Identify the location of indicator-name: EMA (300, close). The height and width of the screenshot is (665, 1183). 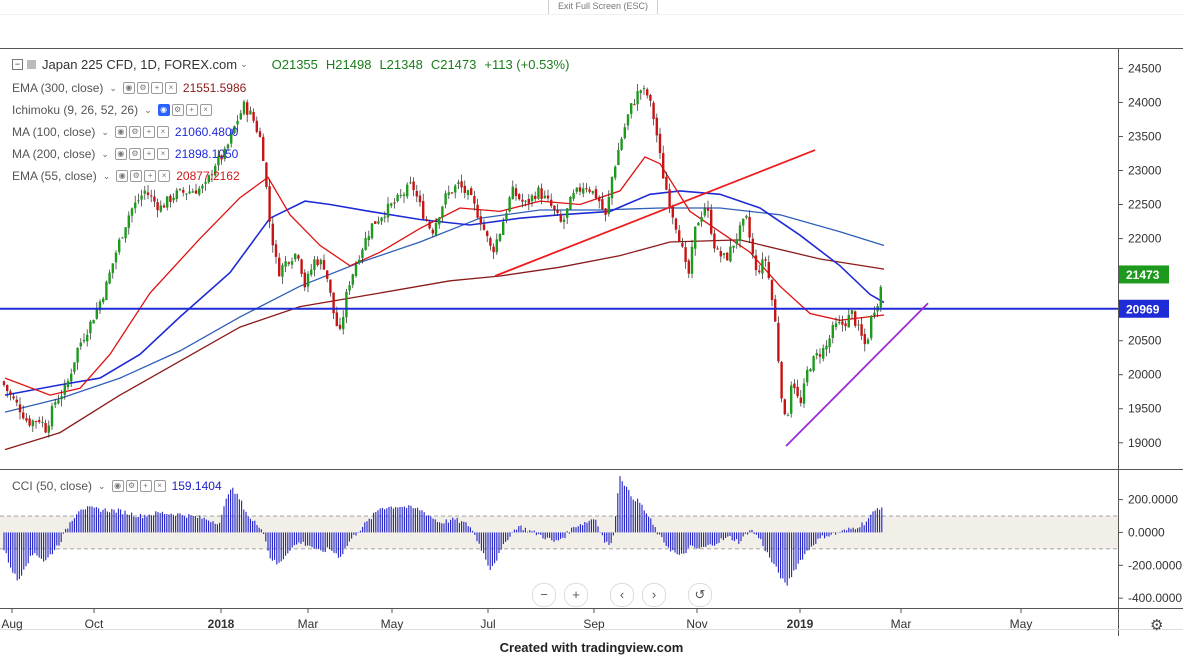
(58, 88).